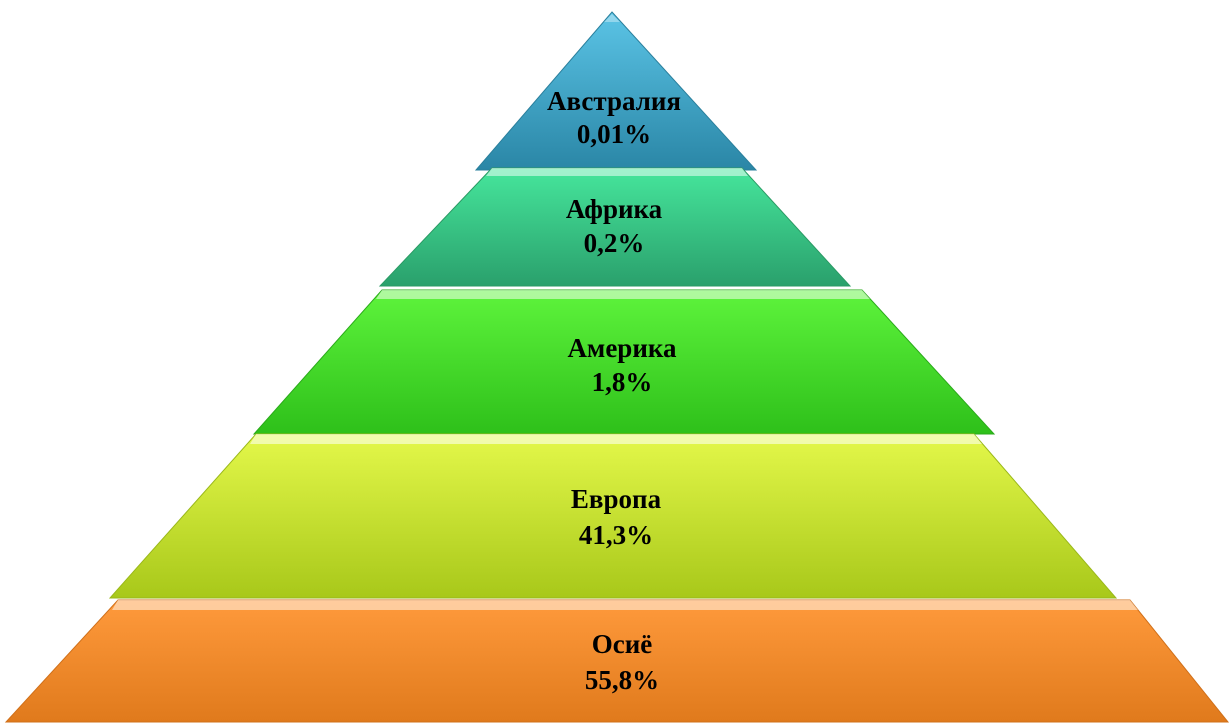 This screenshot has height=724, width=1232. I want to click on tier-europe-value: 41,3%, so click(616, 535).